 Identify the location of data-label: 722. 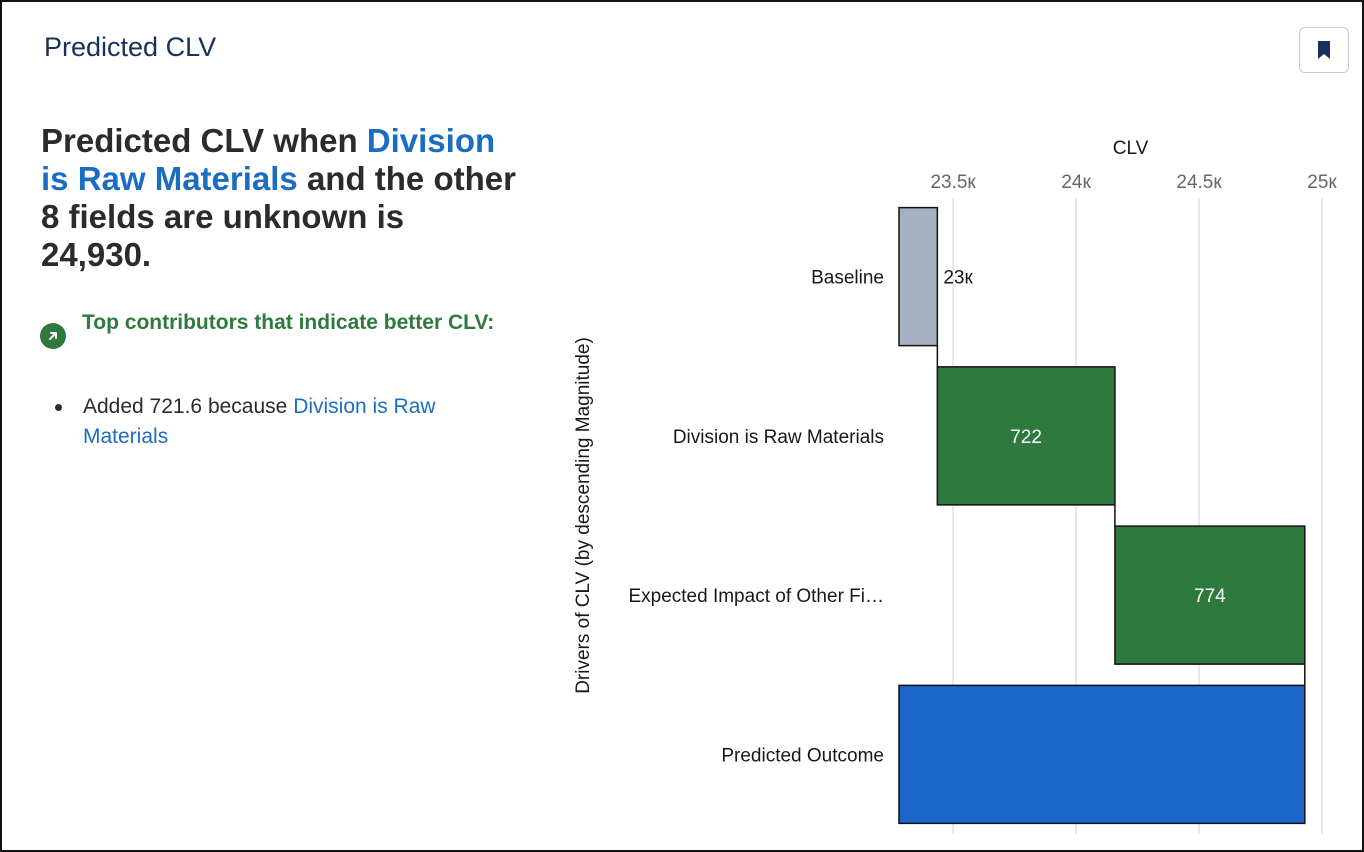
(1026, 437).